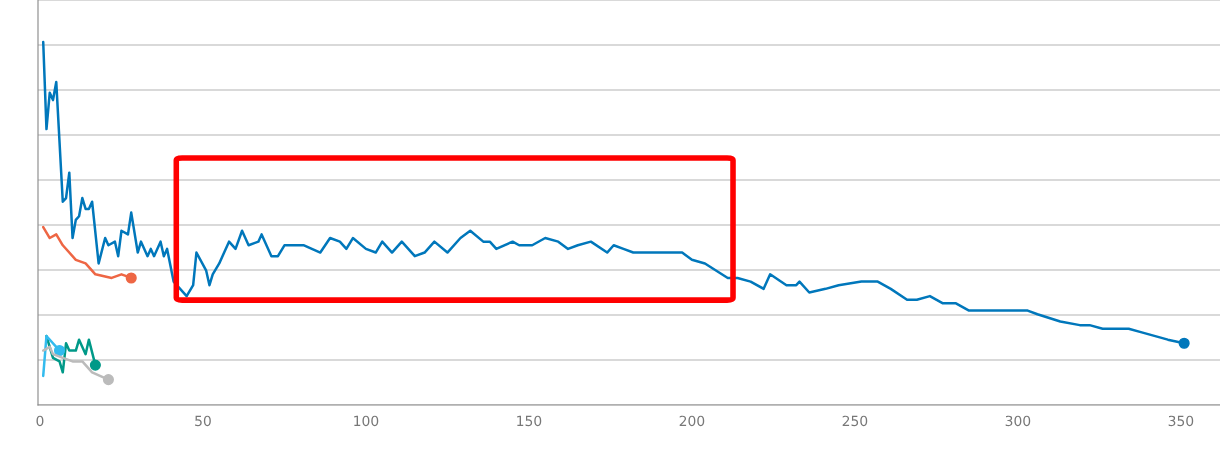  What do you see at coordinates (203, 421) in the screenshot?
I see `x-tick-label: 50` at bounding box center [203, 421].